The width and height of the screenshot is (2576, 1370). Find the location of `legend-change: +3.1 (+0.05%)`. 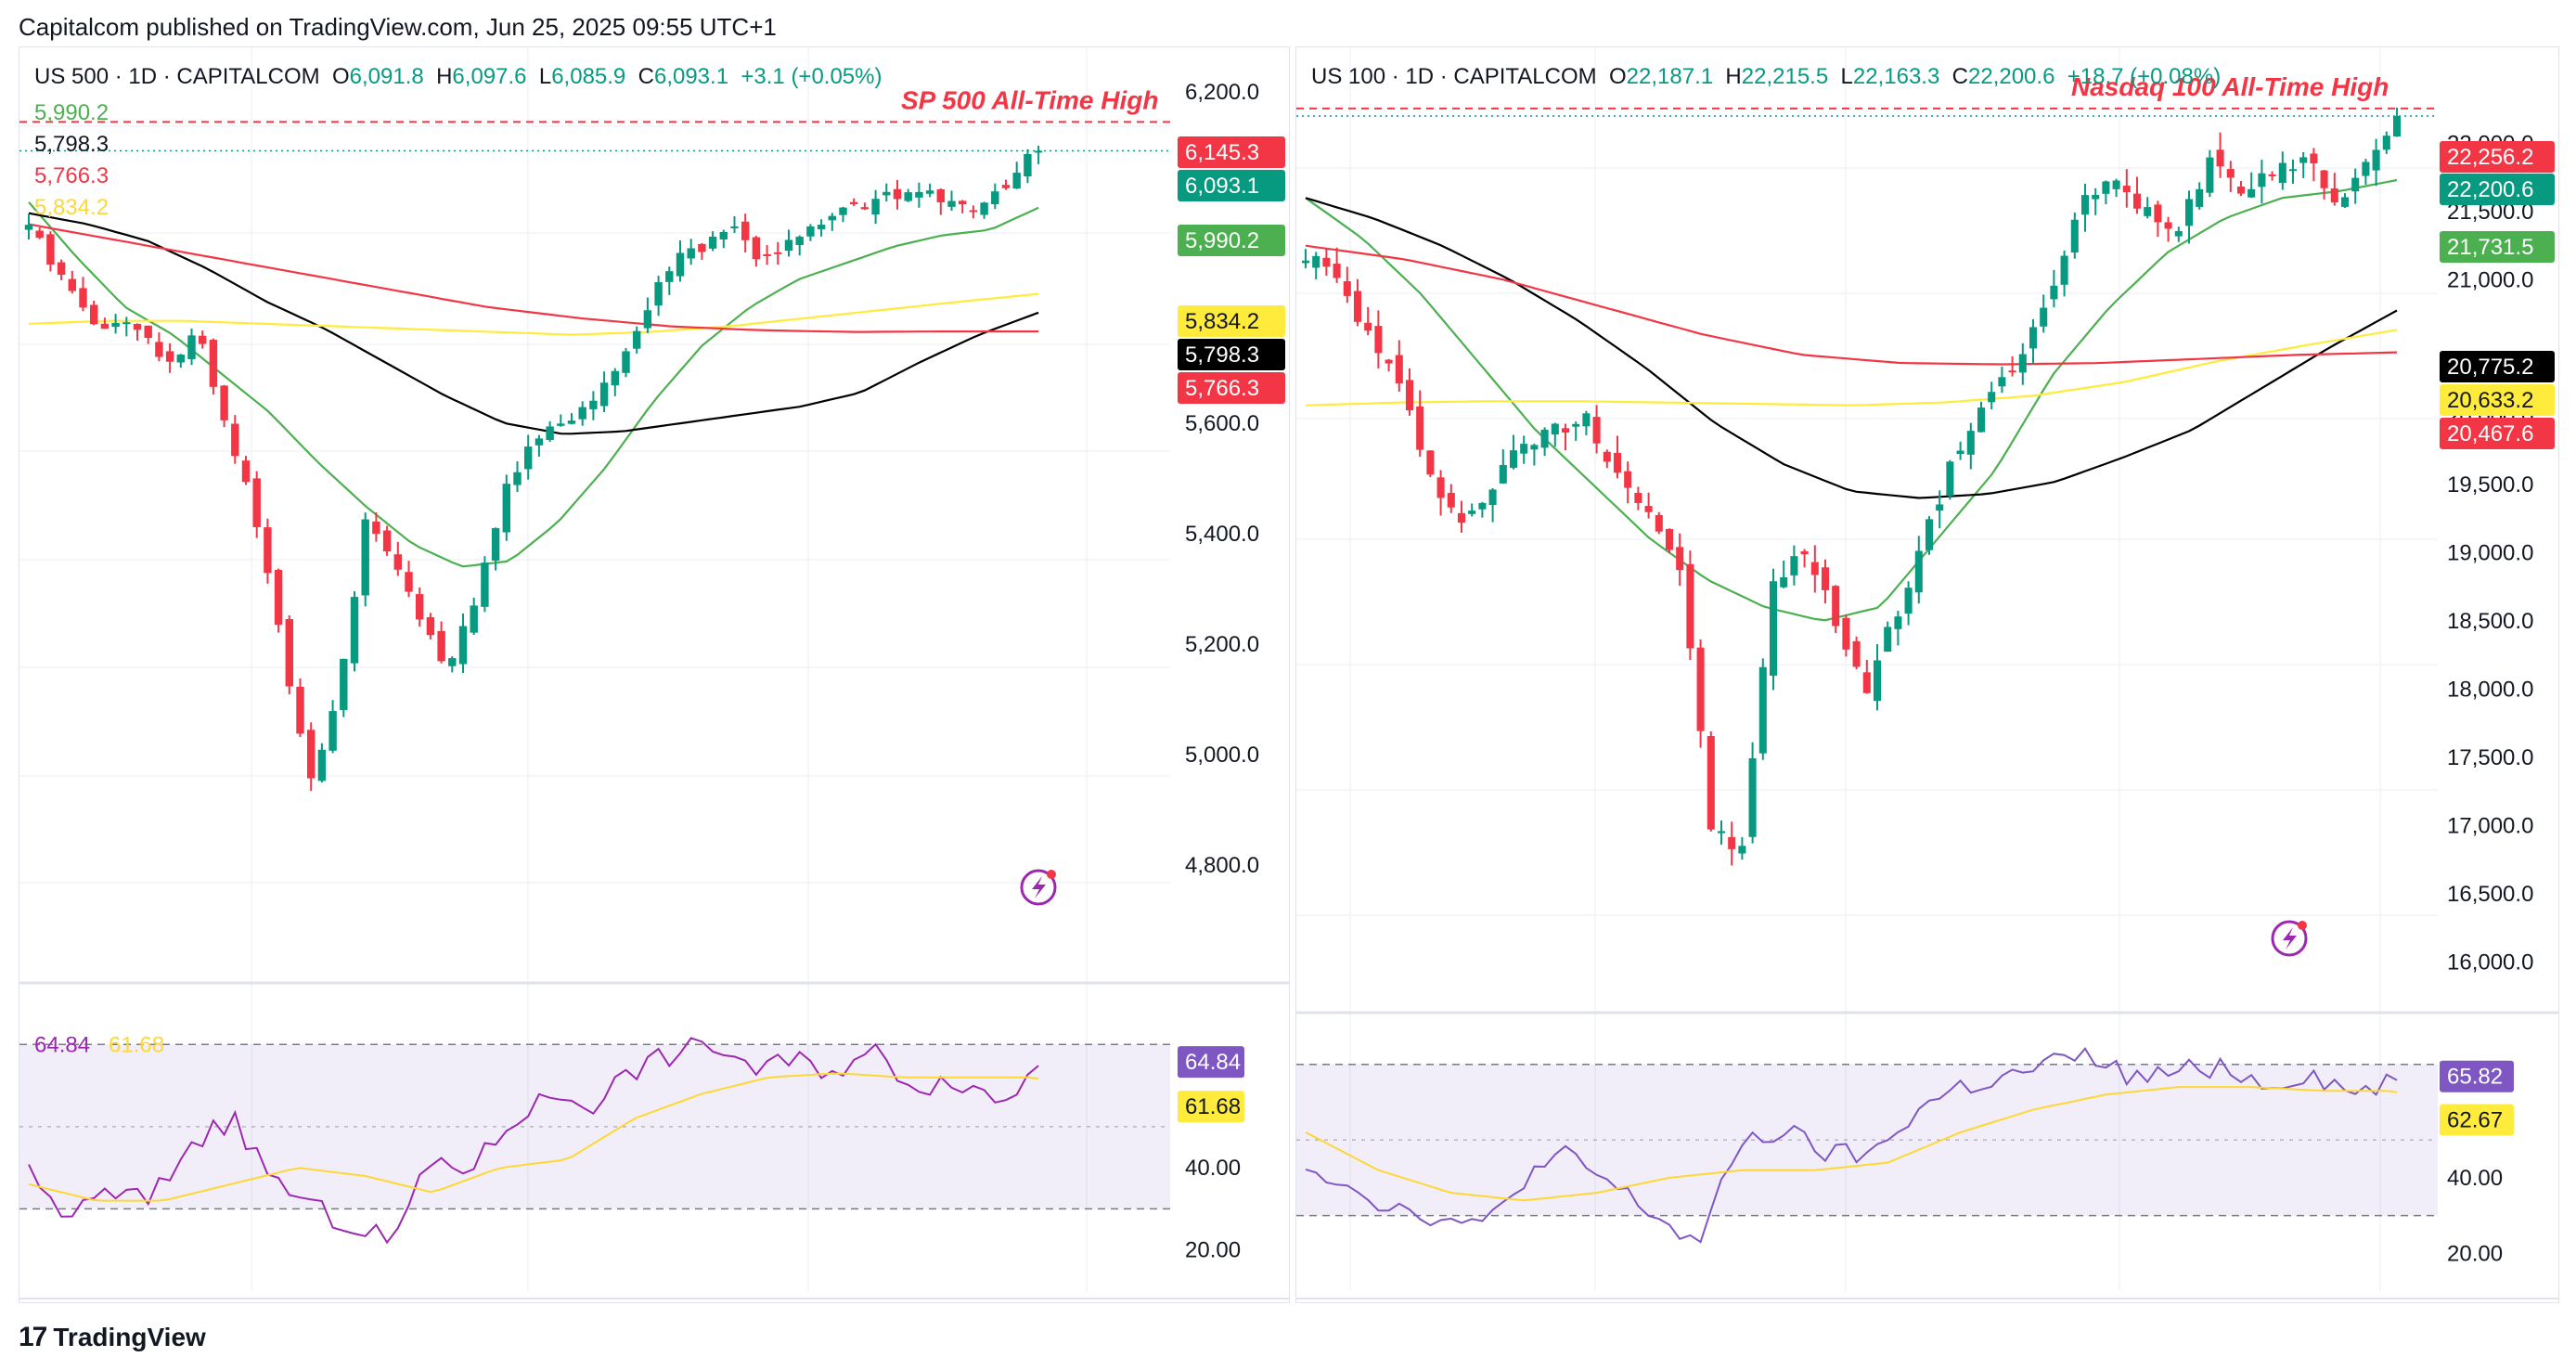

legend-change: +3.1 (+0.05%) is located at coordinates (811, 76).